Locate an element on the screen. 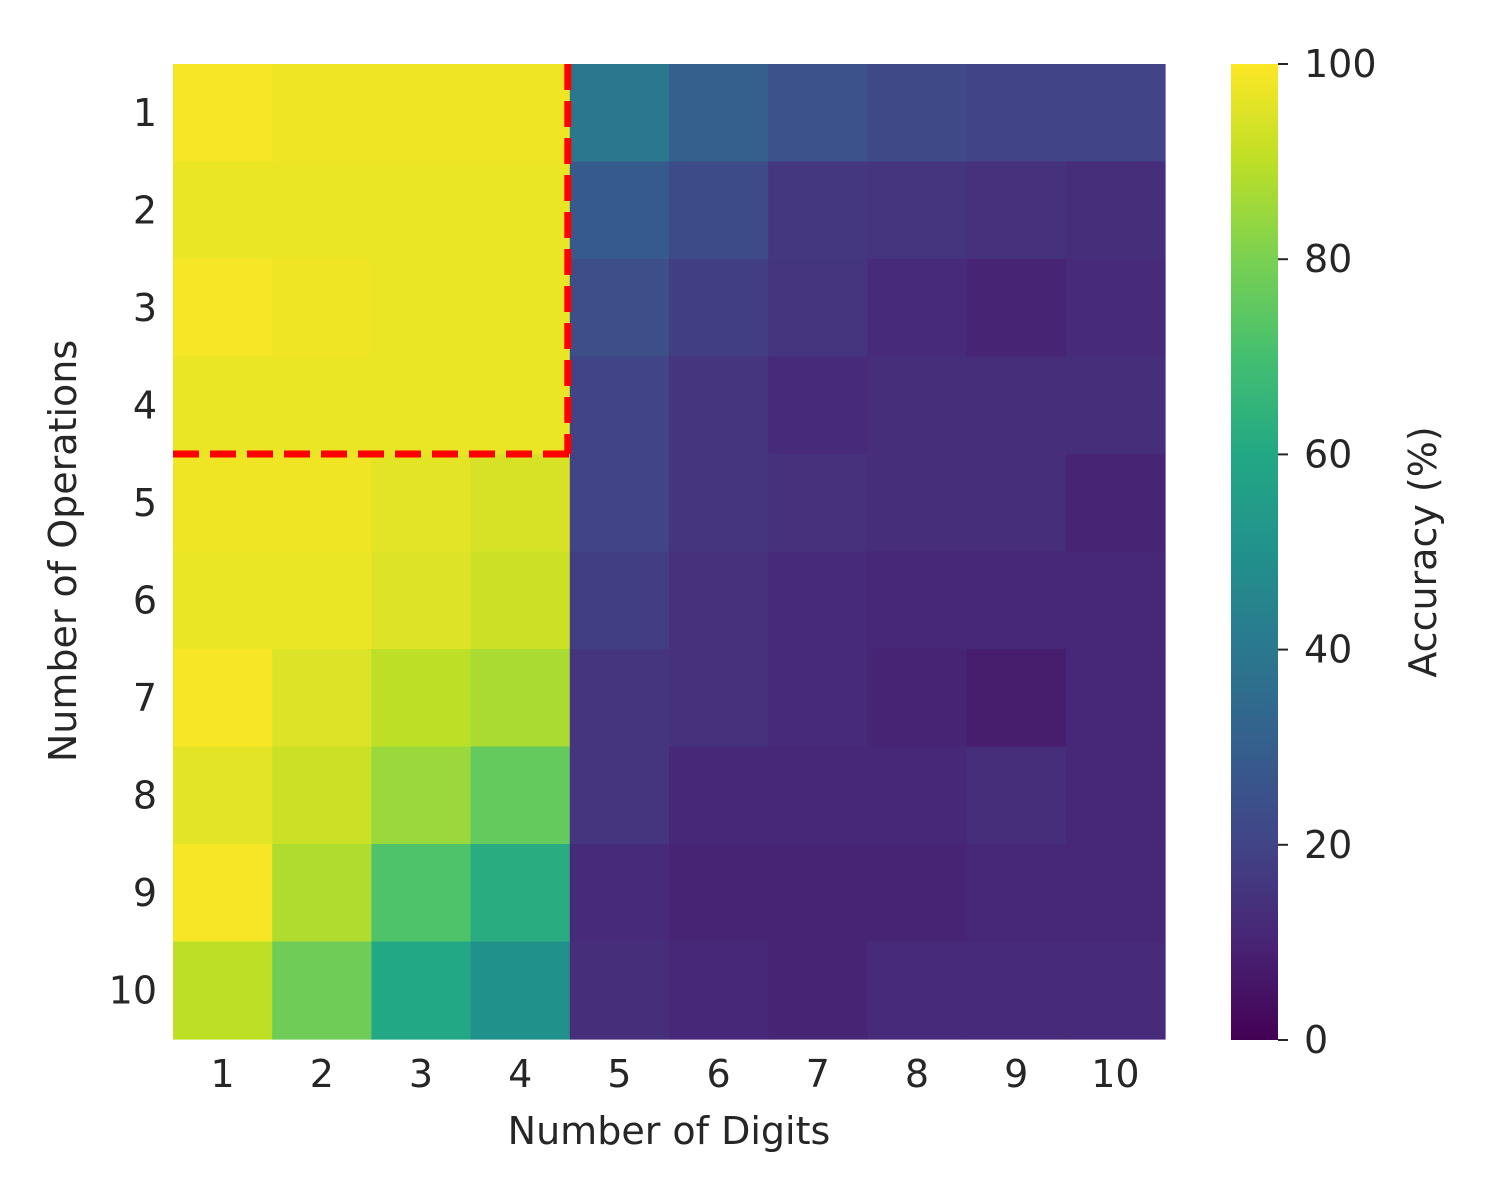  x-tick-label: 8 is located at coordinates (917, 1074).